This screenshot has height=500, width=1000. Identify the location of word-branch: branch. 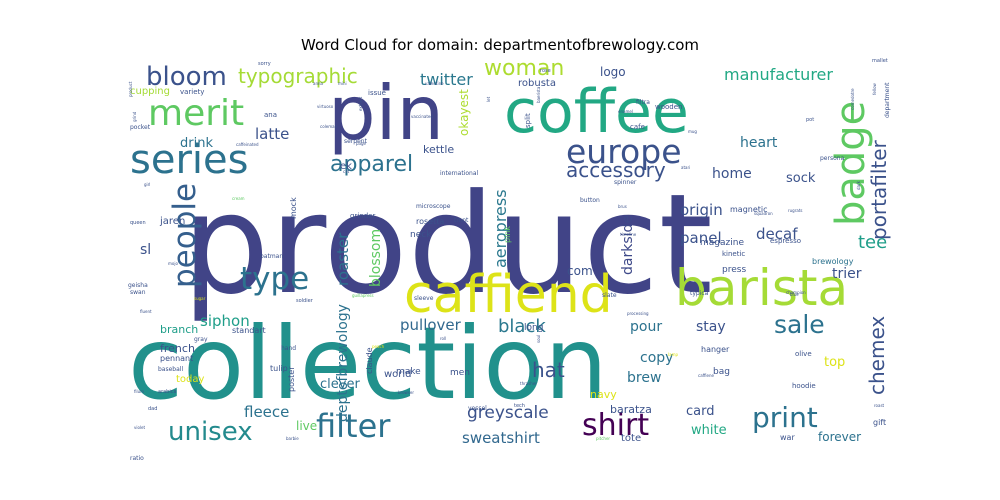
(179, 329).